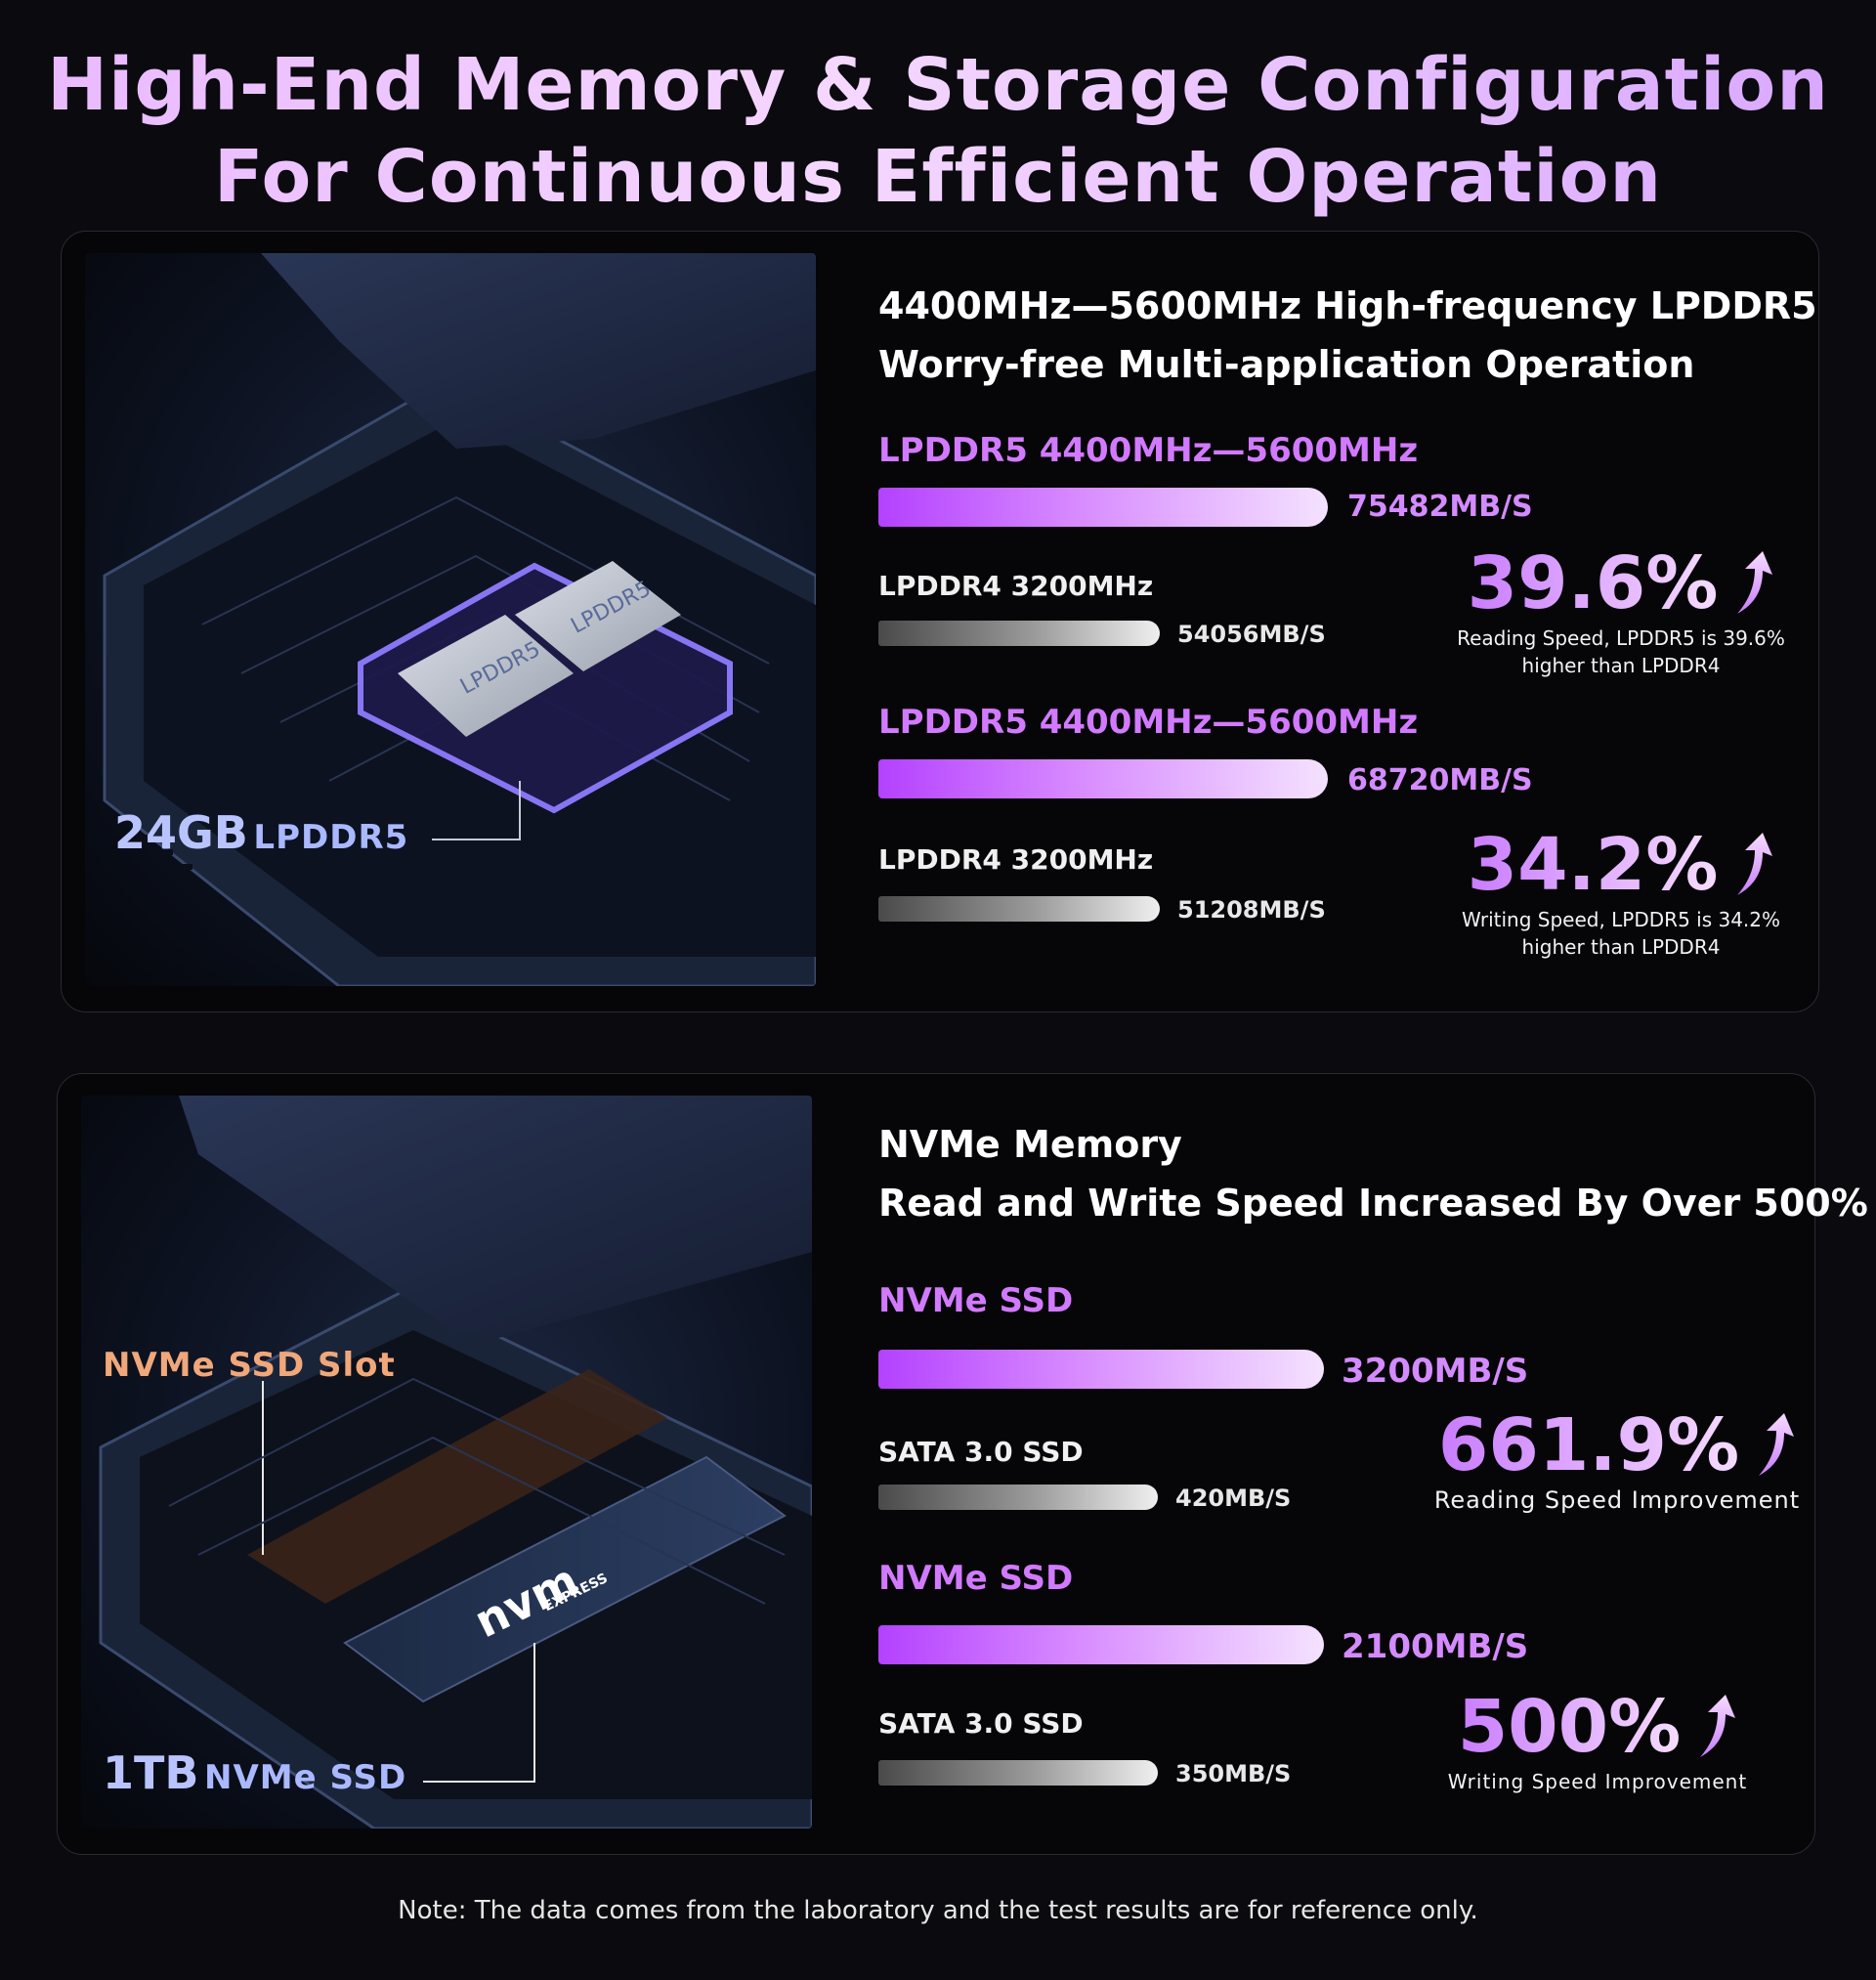 This screenshot has height=1980, width=1876. What do you see at coordinates (459, 619) in the screenshot?
I see `motherboard-illustration: LPDDR5 LPDDR5` at bounding box center [459, 619].